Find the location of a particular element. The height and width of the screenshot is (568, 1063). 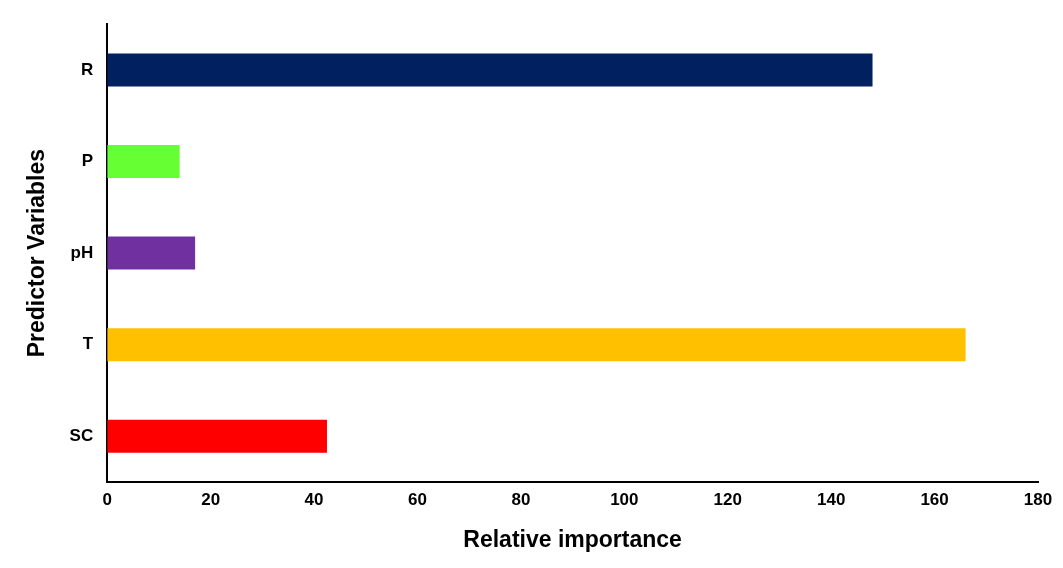

y-tick-label: pH is located at coordinates (82, 252).